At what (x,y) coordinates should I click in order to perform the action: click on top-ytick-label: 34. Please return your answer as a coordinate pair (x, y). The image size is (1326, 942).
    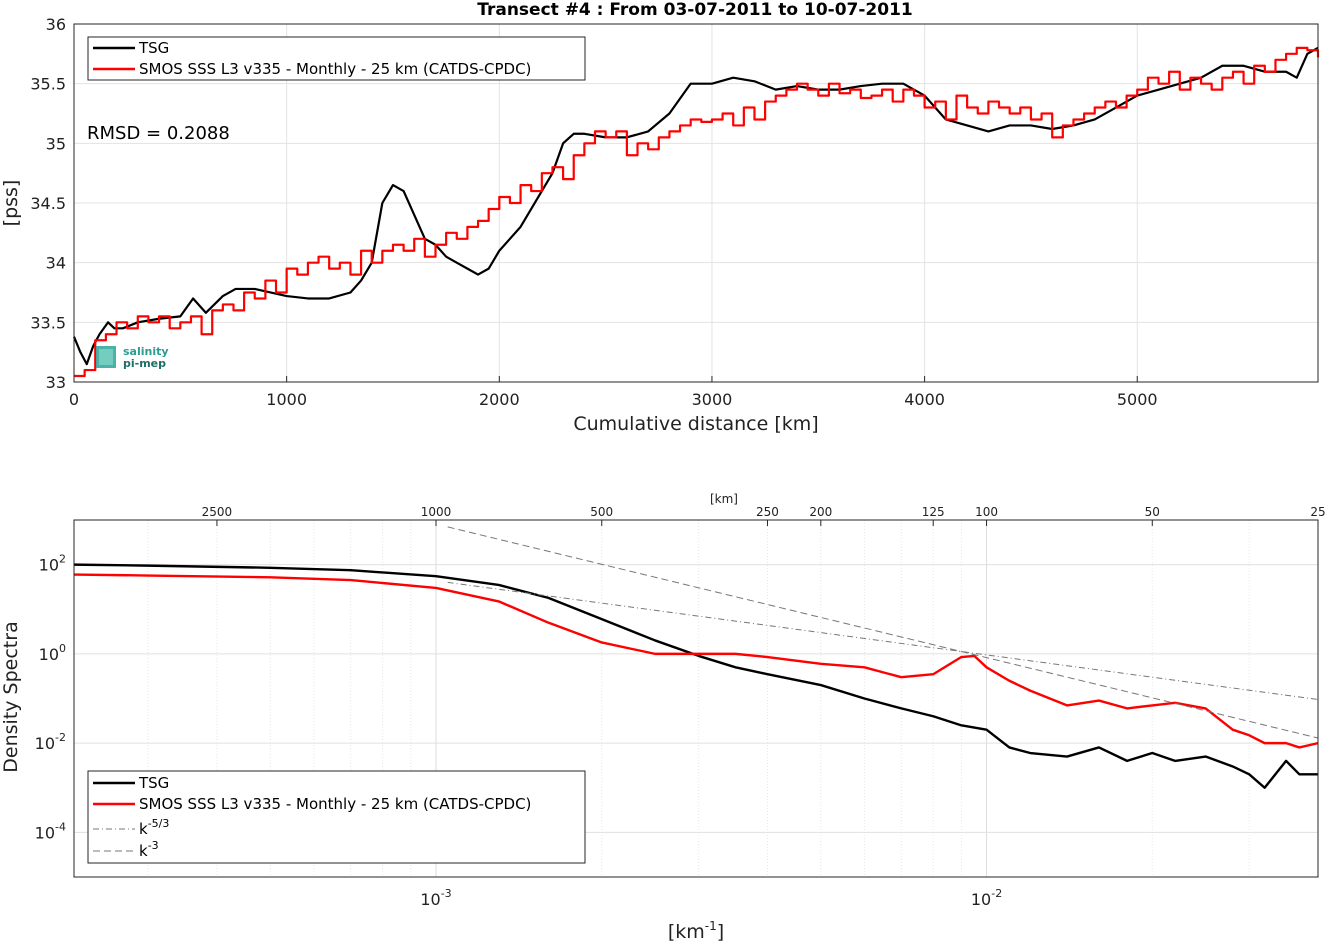
    Looking at the image, I should click on (56, 263).